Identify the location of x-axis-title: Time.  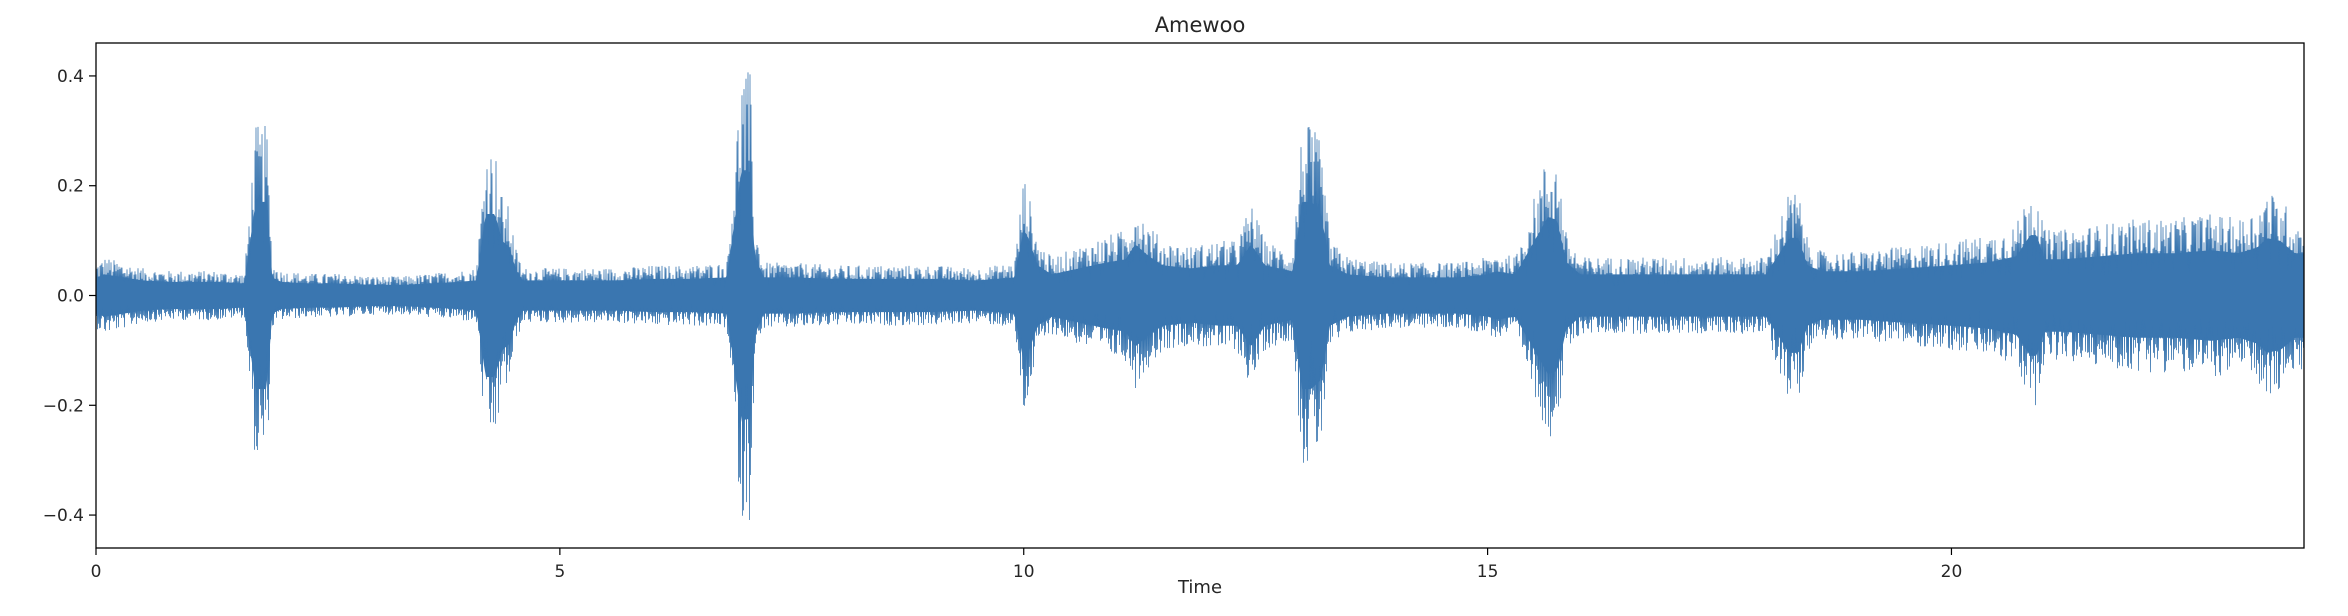
(1199, 587).